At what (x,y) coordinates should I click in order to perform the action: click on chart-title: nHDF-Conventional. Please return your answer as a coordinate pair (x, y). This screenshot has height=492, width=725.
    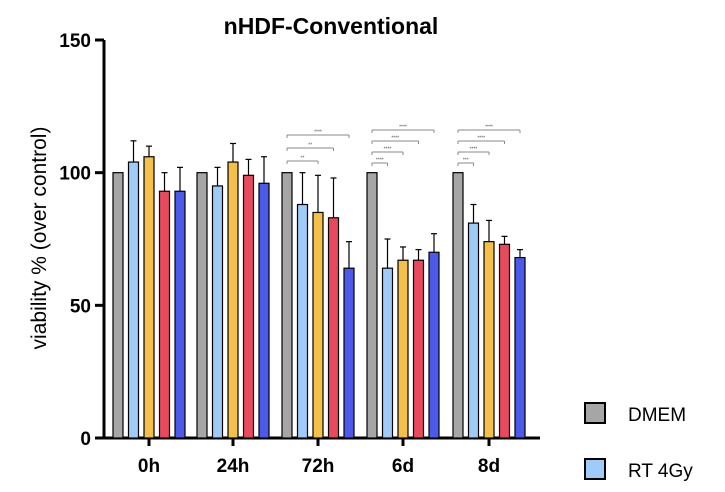
    Looking at the image, I should click on (331, 26).